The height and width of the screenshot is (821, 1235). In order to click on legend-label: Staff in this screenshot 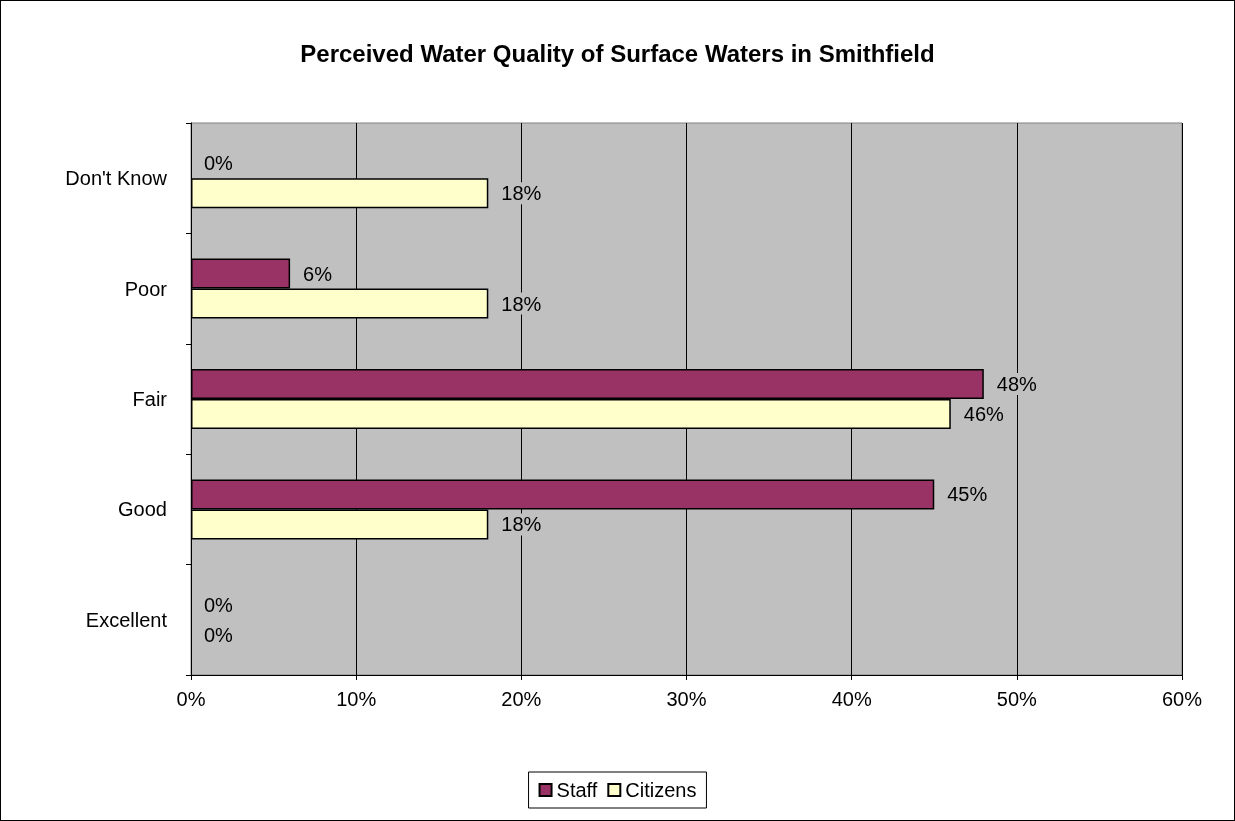, I will do `click(577, 790)`.